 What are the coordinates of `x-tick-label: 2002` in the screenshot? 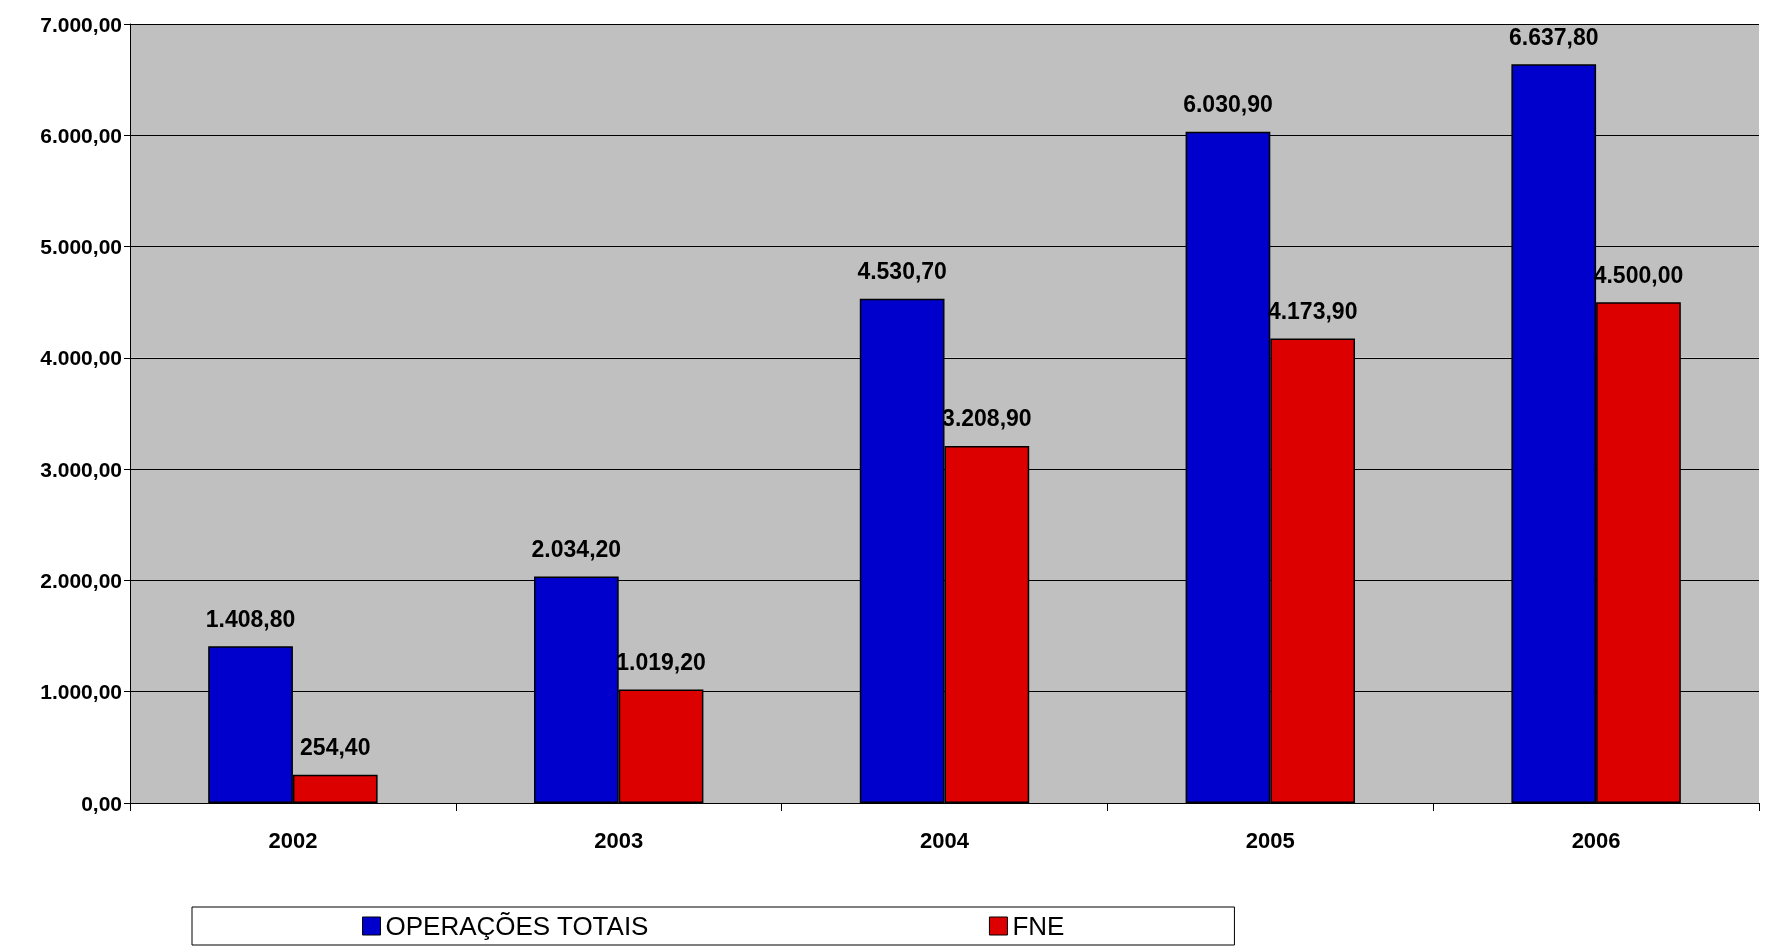 It's located at (293, 840).